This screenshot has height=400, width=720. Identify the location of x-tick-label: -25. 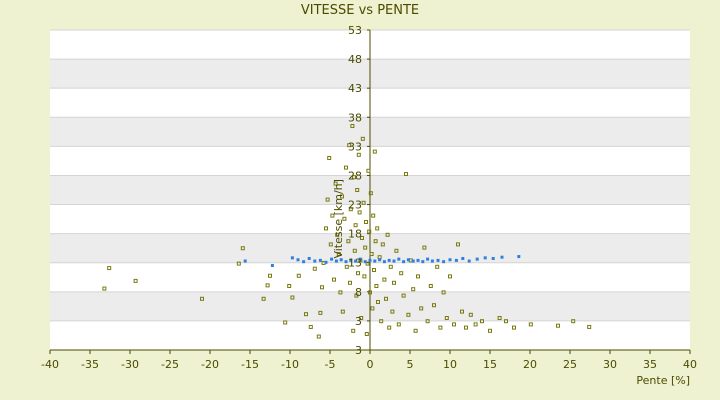
(170, 364).